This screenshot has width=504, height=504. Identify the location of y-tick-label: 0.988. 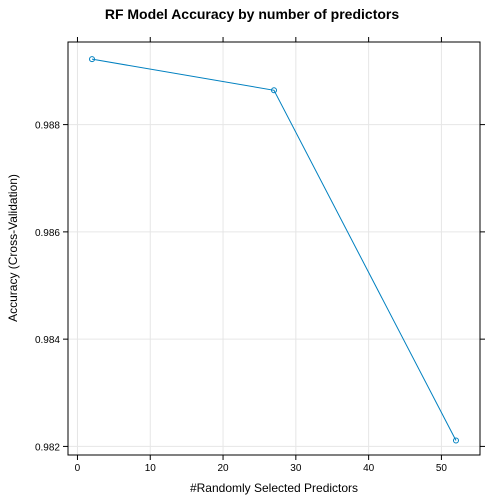
(47, 126).